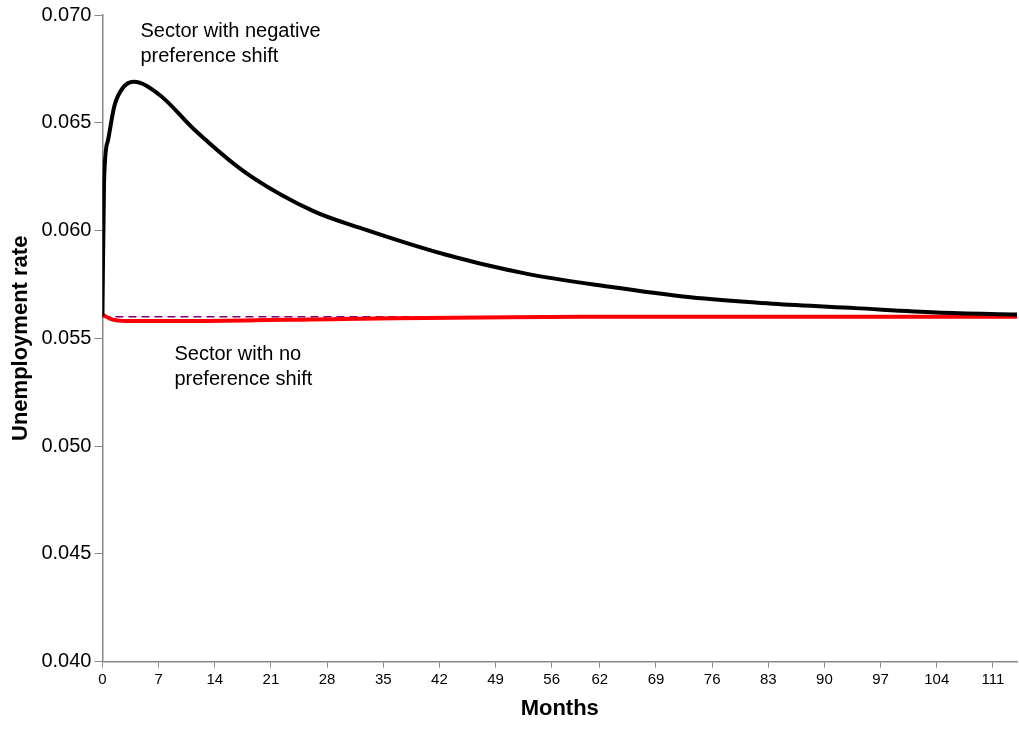  I want to click on y-axis-title: Unemployment rate, so click(20, 338).